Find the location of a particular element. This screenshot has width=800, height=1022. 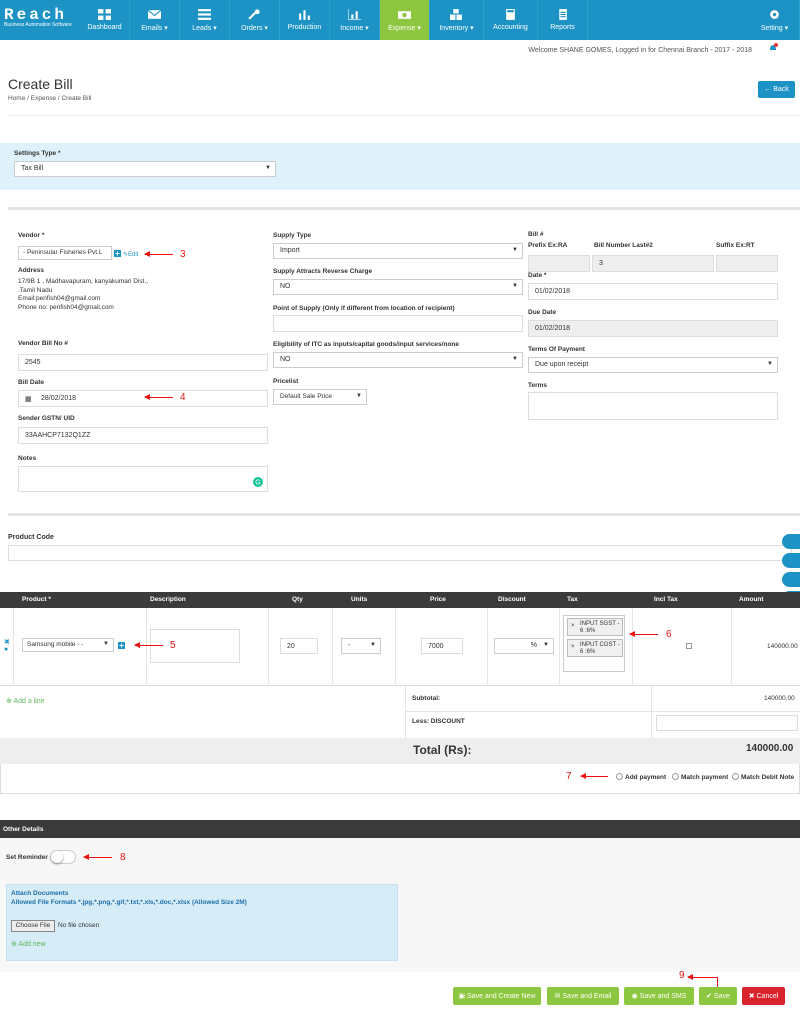

annotation-number: 8 is located at coordinates (123, 857).